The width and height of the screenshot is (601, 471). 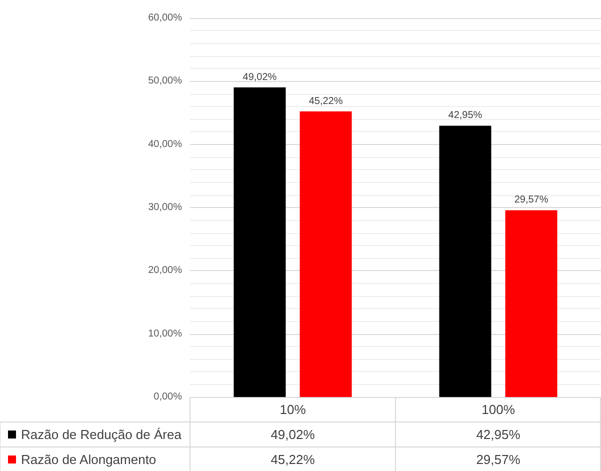 What do you see at coordinates (325, 101) in the screenshot?
I see `text: 45,22%` at bounding box center [325, 101].